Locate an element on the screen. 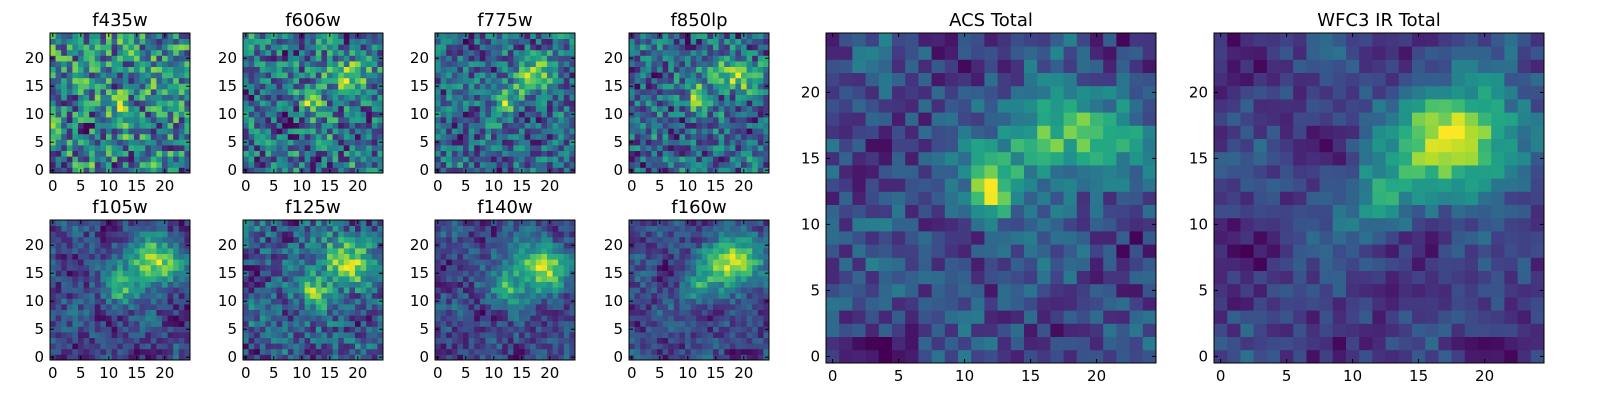 The image size is (1600, 400). y-tick-label: 20 is located at coordinates (227, 58).